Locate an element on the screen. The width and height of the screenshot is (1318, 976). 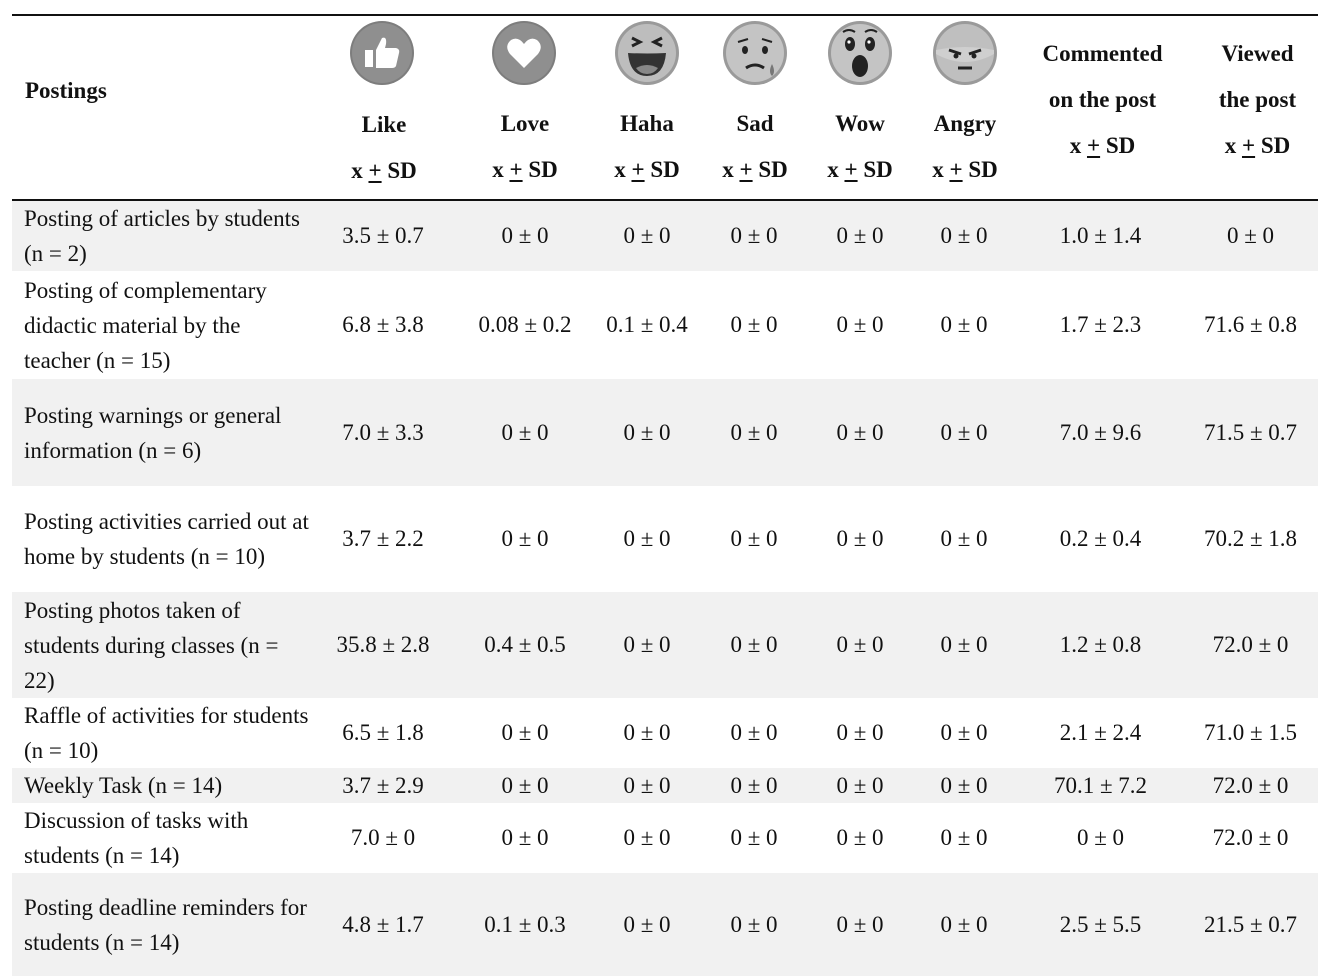
header-viewed-2: the post is located at coordinates (1257, 99).